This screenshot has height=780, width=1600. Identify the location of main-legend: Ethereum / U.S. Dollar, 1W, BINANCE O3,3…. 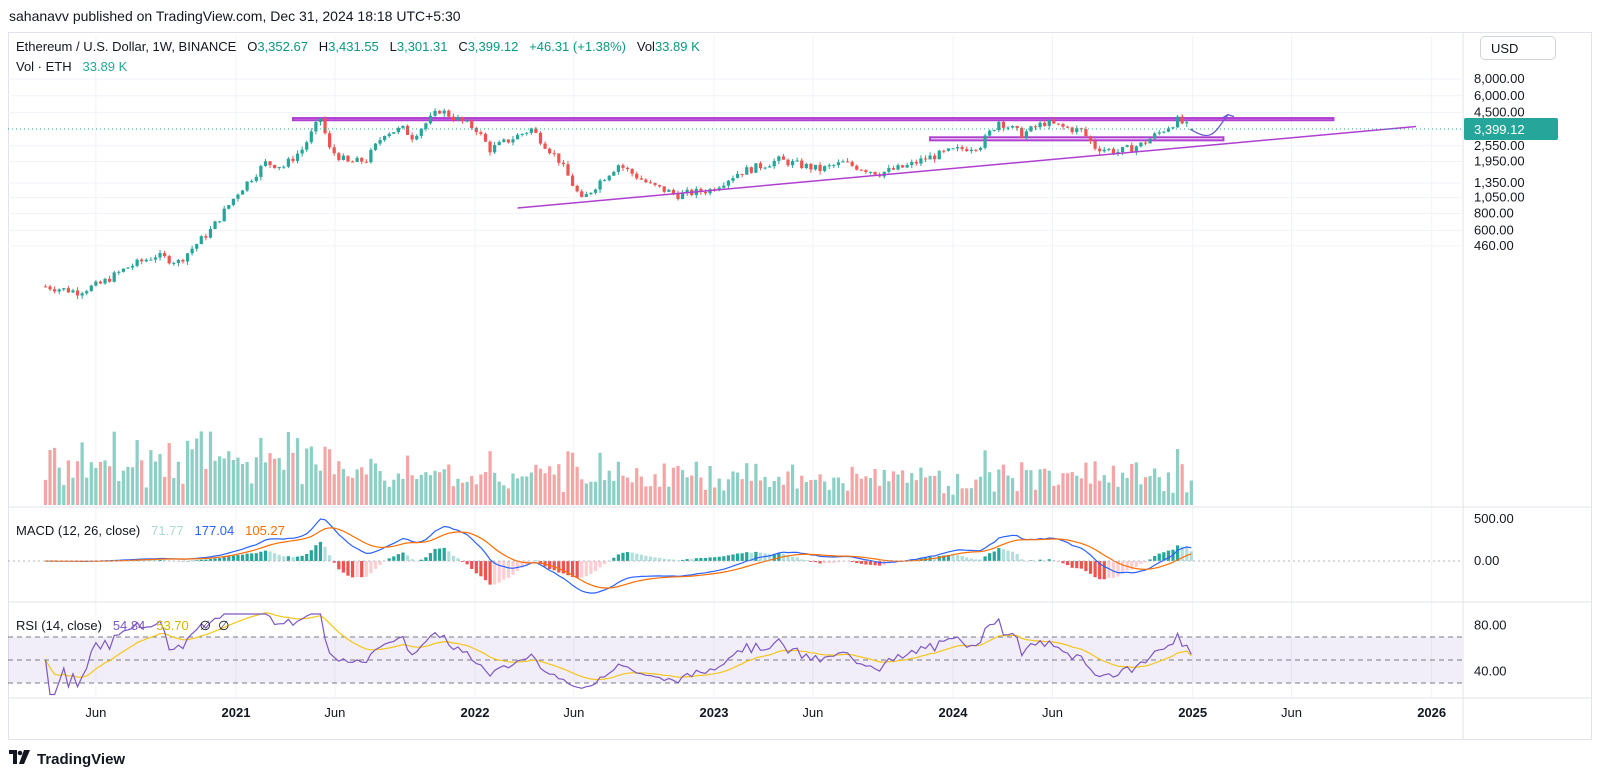
(358, 46).